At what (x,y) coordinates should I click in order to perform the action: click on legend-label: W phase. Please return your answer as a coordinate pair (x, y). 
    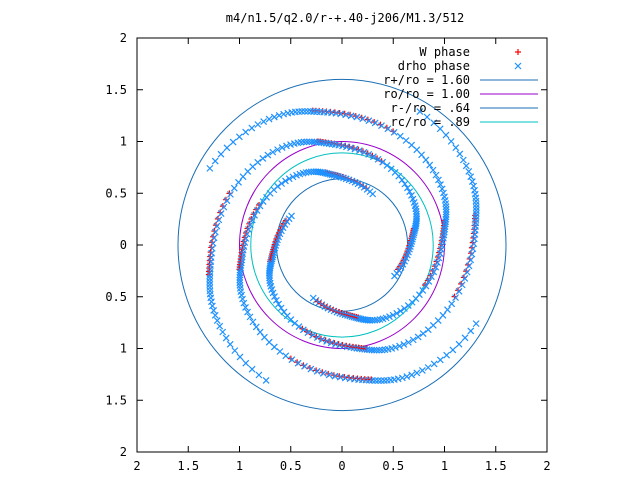
    Looking at the image, I should click on (444, 52).